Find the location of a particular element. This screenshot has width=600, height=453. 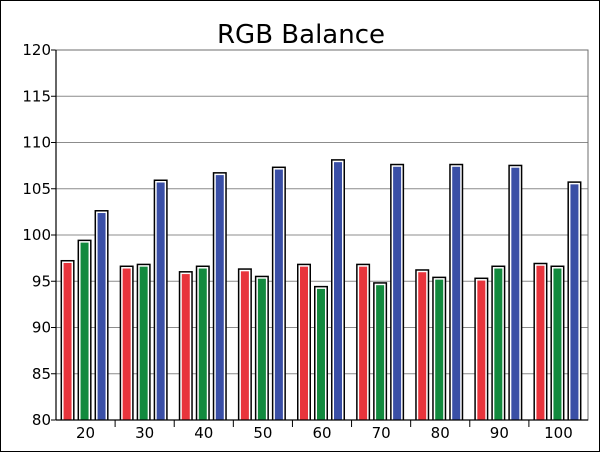

x-tick-label-50: 50 is located at coordinates (262, 433).